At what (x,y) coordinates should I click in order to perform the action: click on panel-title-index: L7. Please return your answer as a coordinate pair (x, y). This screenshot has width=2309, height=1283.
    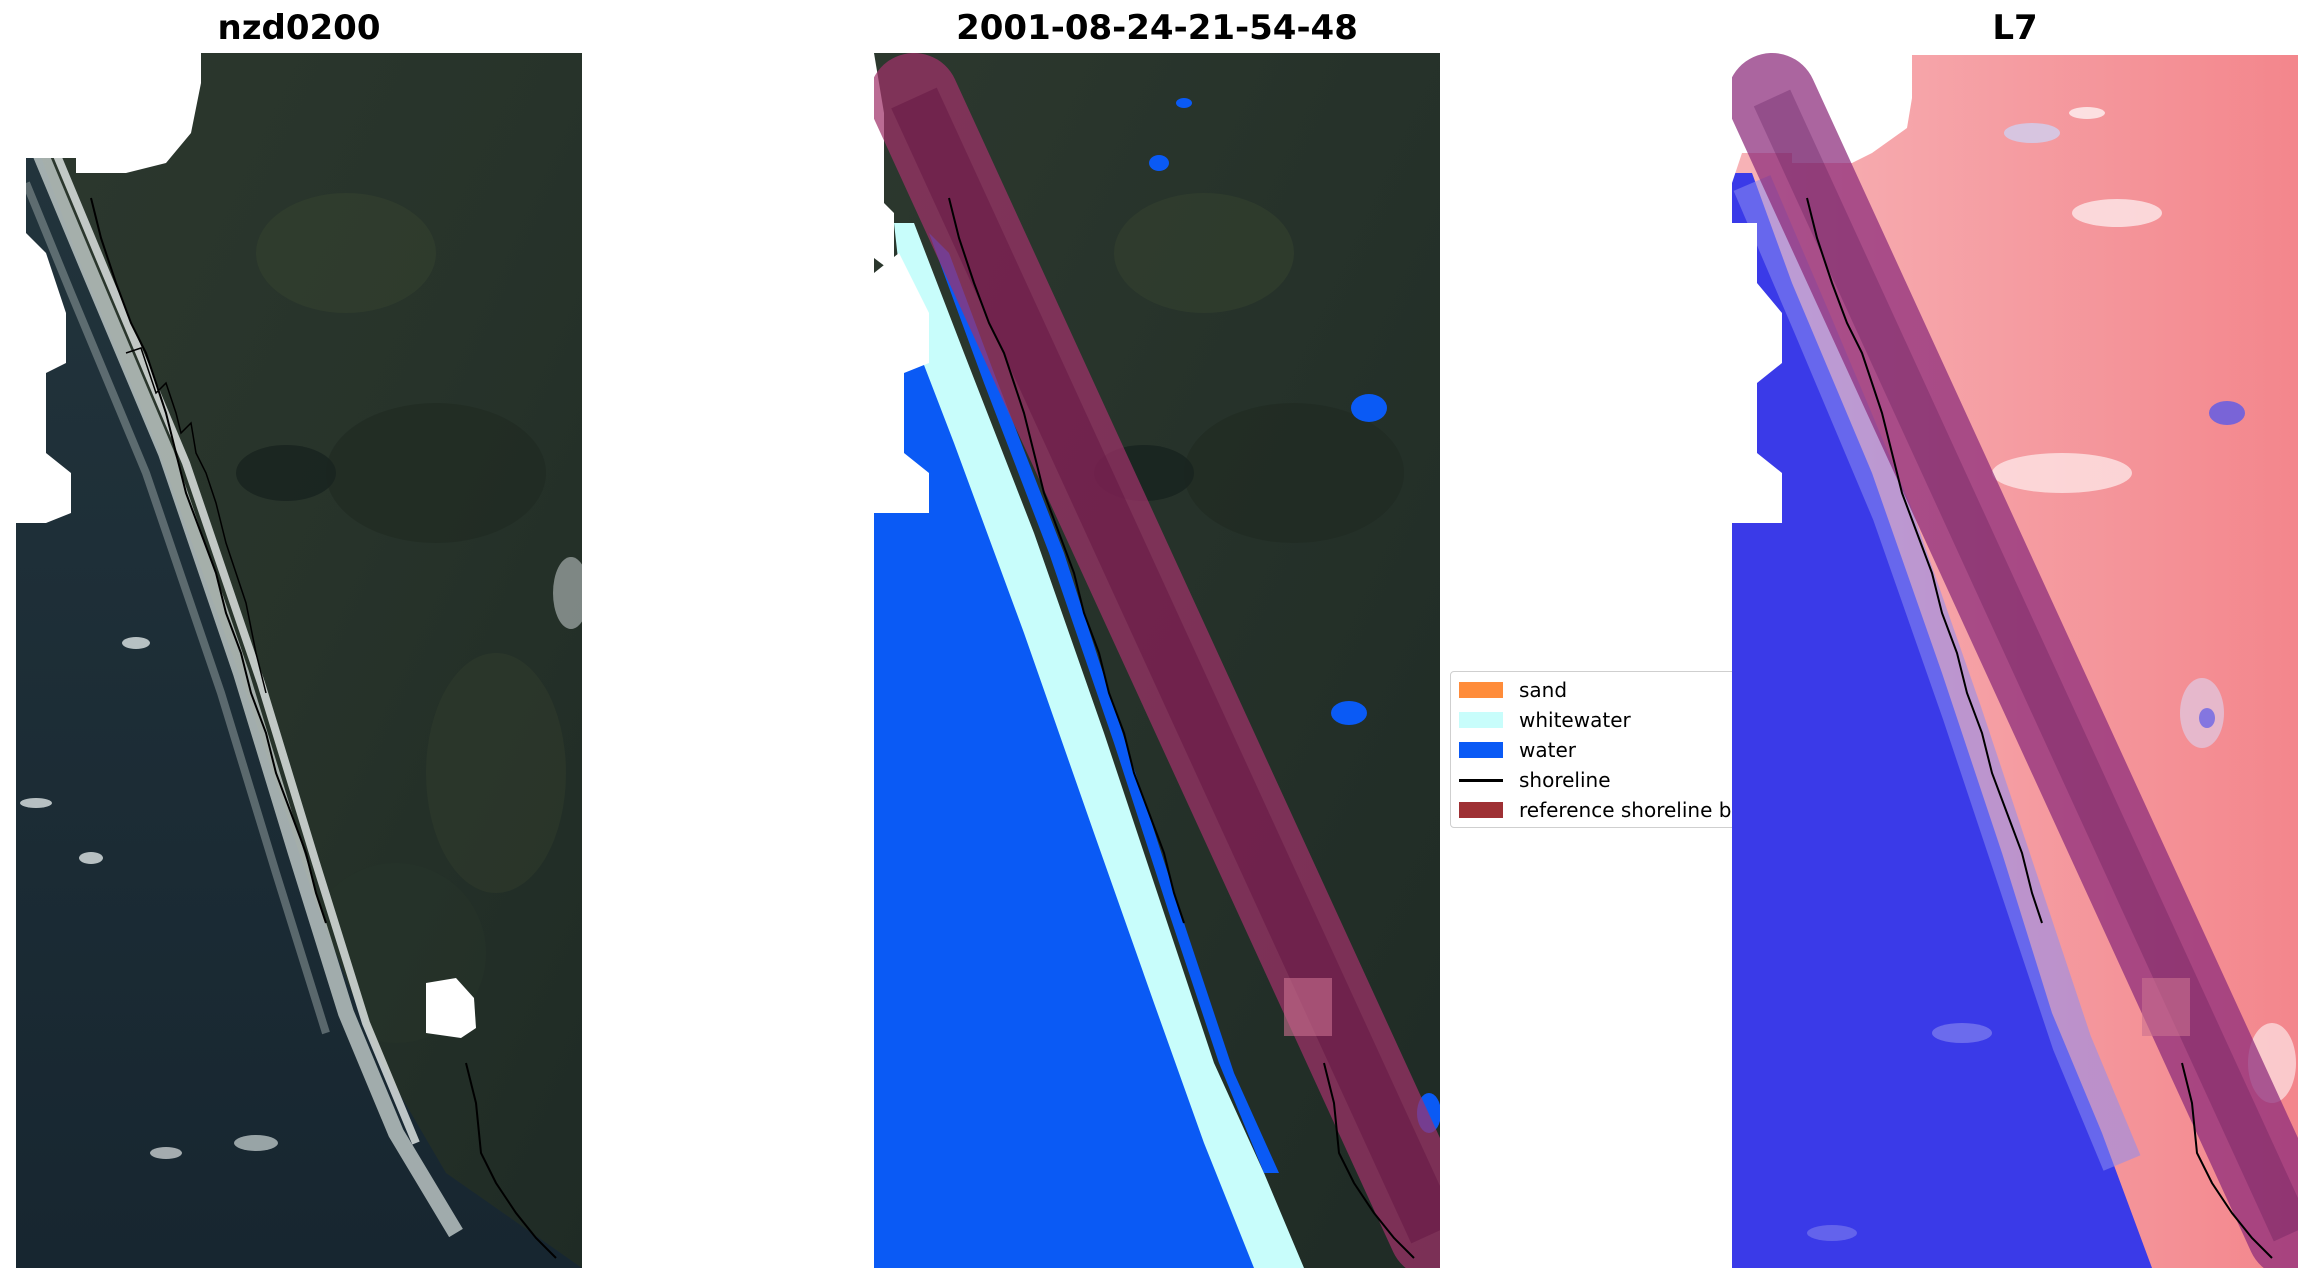
    Looking at the image, I should click on (2015, 28).